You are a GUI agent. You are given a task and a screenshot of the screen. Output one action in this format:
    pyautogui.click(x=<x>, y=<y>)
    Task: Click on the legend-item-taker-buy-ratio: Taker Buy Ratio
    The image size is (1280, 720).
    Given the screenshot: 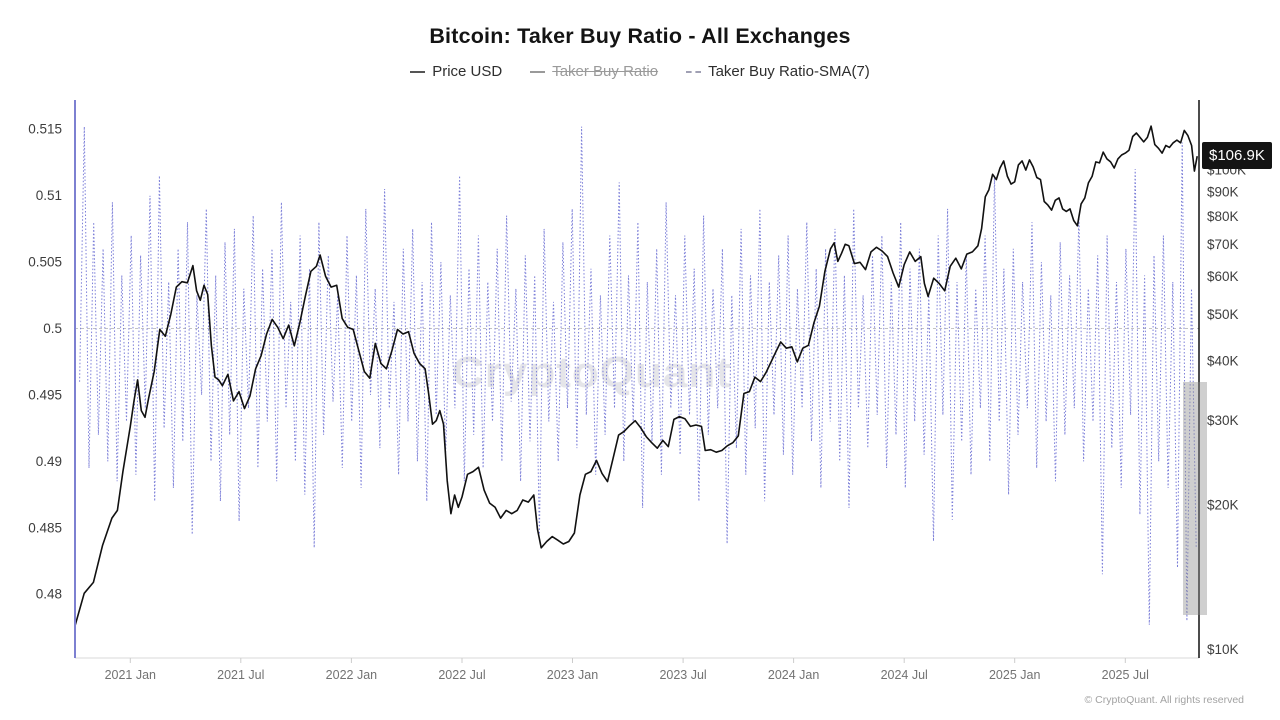 What is the action you would take?
    pyautogui.click(x=594, y=71)
    